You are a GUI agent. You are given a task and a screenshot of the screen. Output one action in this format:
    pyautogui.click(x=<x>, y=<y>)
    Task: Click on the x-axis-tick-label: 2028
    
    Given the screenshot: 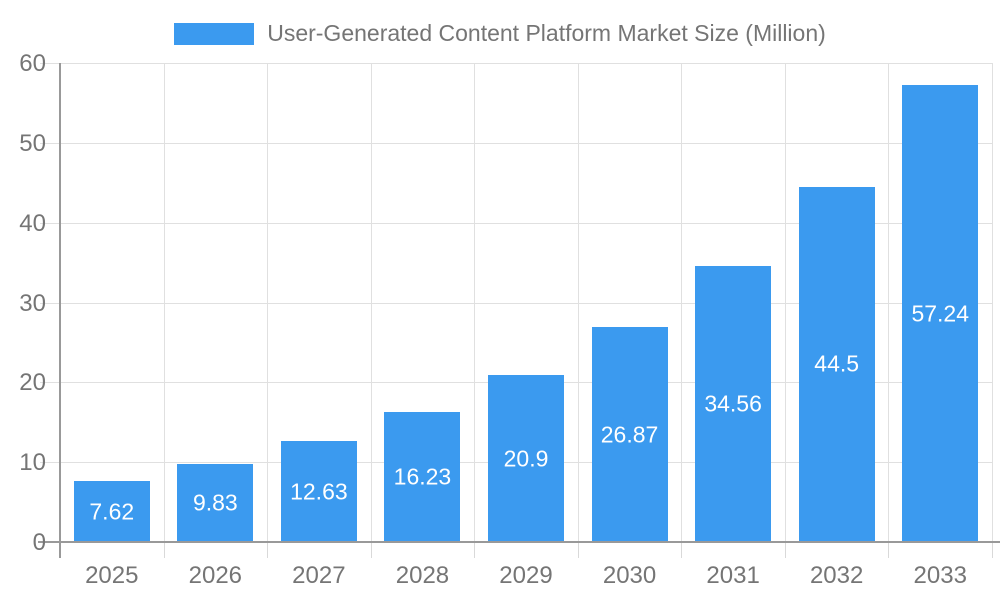 What is the action you would take?
    pyautogui.click(x=422, y=575)
    